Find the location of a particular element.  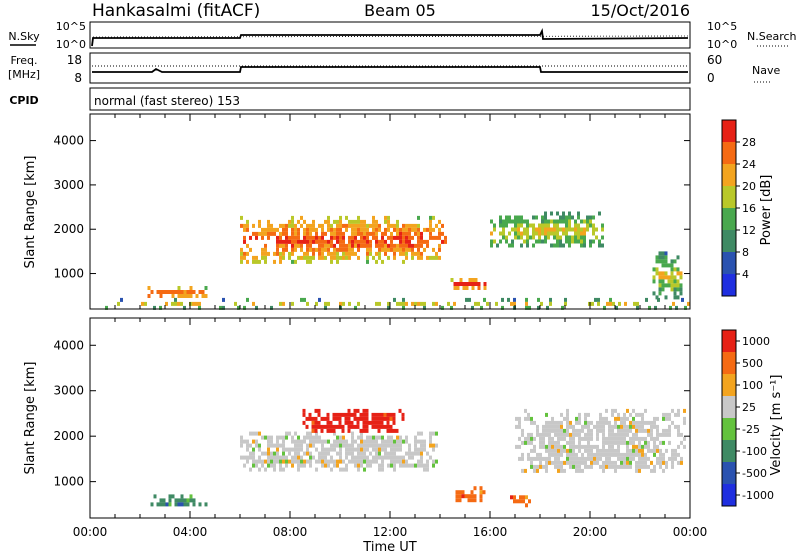

time-x-axis: 00:00 04:00 08:00 12:00 16:00 20:00 00:00 is located at coordinates (390, 532).